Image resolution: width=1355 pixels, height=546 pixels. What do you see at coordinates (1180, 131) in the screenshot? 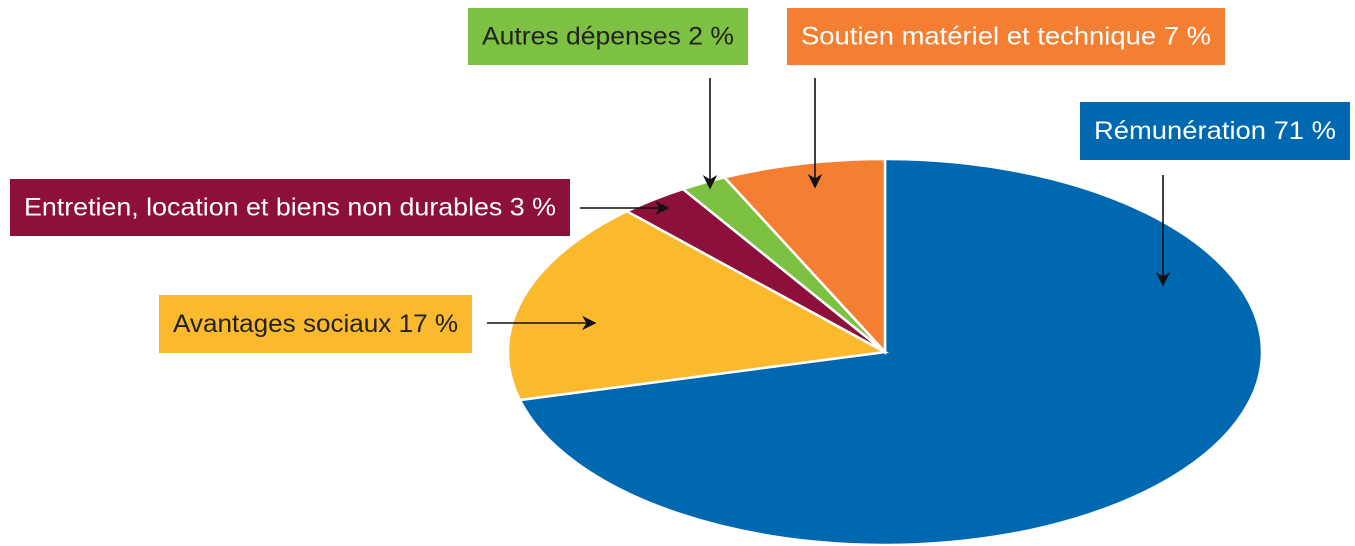
I see `category-name: Rémunération` at bounding box center [1180, 131].